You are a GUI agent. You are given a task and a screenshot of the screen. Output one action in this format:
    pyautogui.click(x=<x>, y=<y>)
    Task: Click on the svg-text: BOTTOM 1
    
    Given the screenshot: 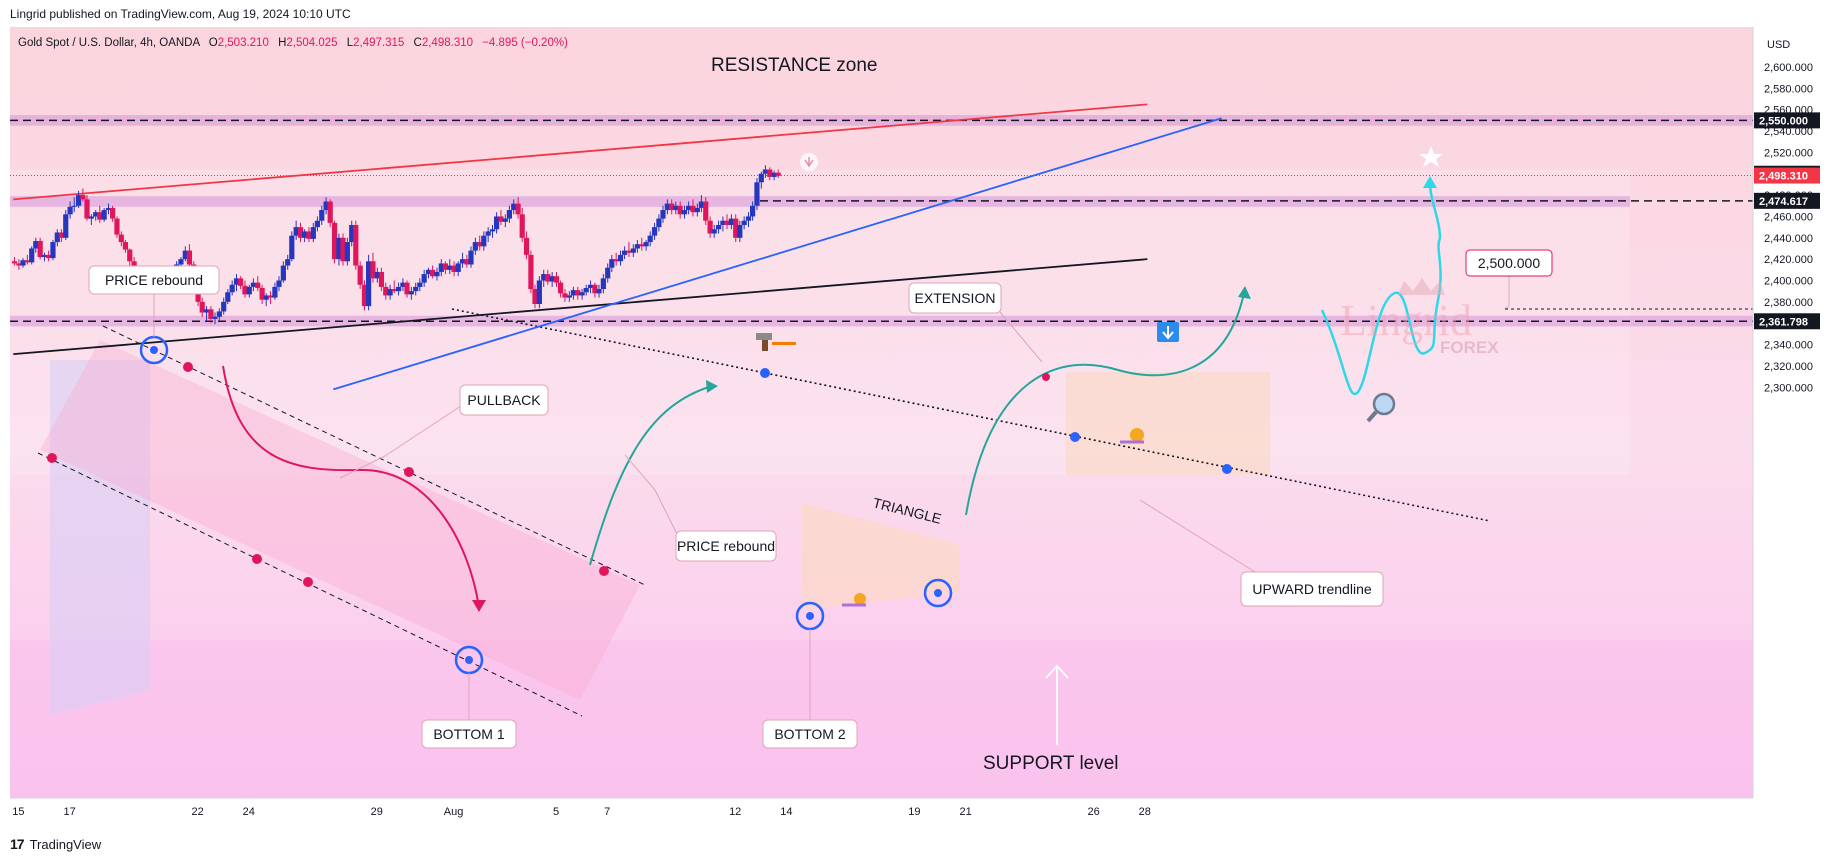 What is the action you would take?
    pyautogui.click(x=469, y=734)
    